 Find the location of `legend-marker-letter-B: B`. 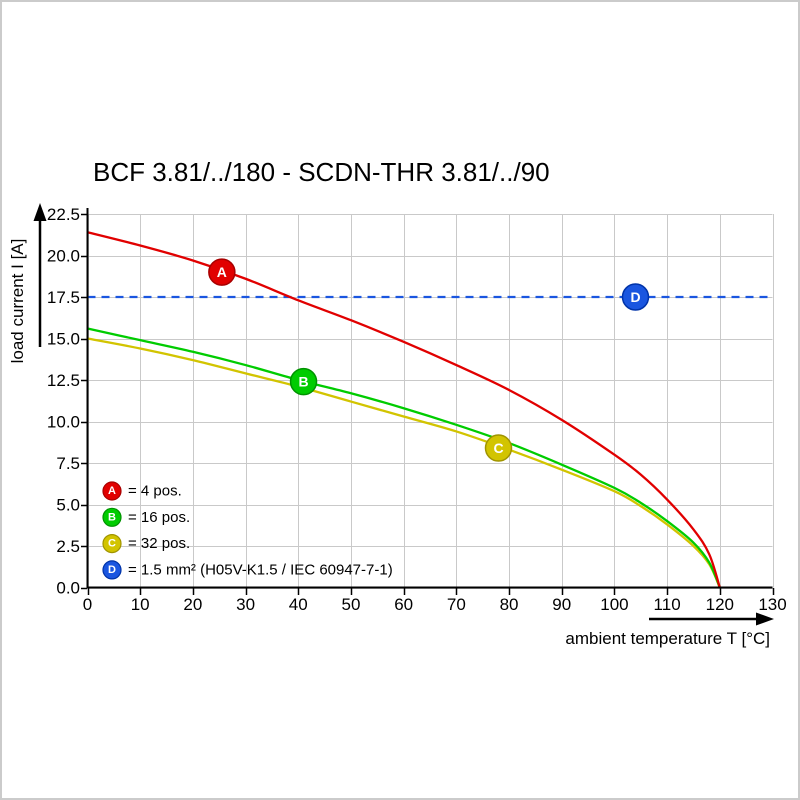

legend-marker-letter-B: B is located at coordinates (112, 517).